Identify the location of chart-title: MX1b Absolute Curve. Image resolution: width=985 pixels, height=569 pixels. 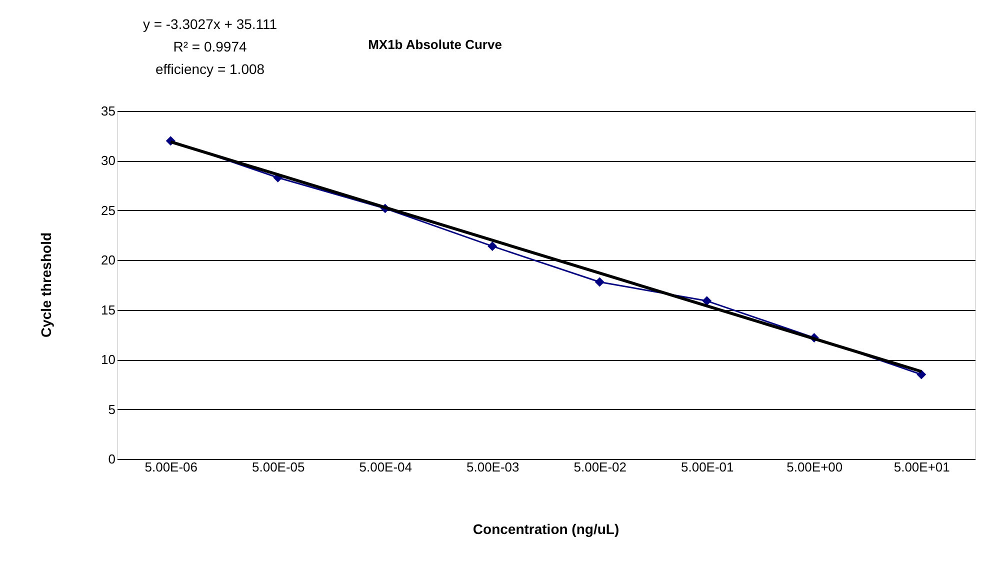
(435, 44).